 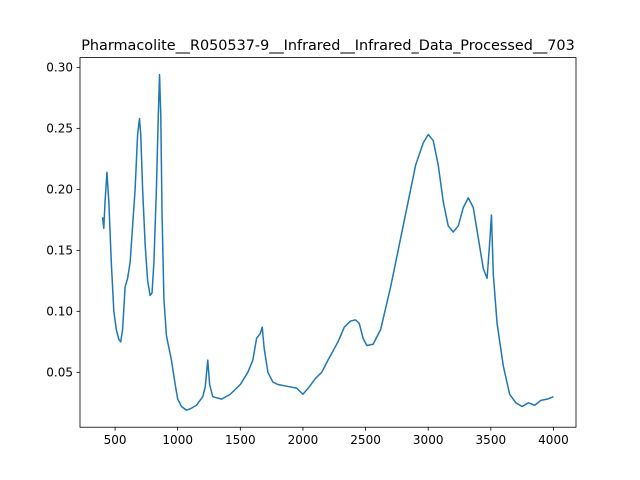 I want to click on x-tick-label: 3000, so click(x=428, y=440).